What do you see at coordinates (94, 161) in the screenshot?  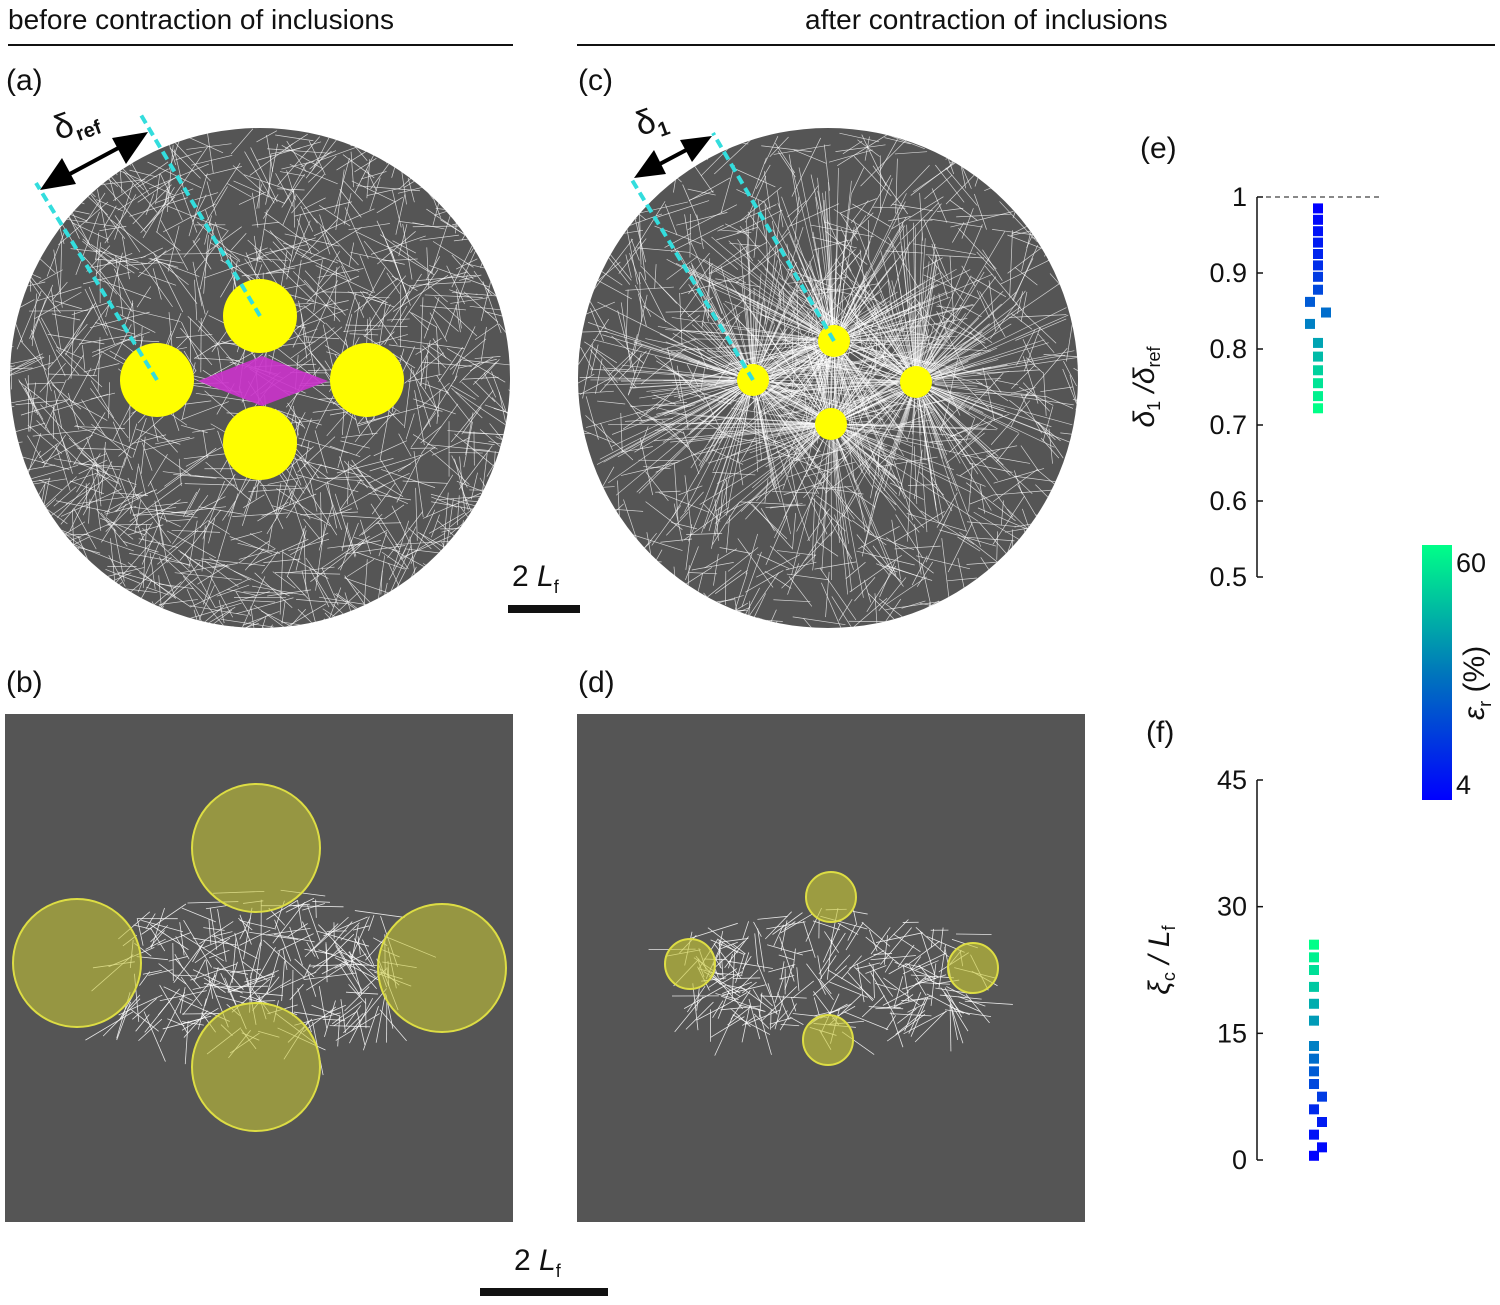 I see `delta-ref-arrow` at bounding box center [94, 161].